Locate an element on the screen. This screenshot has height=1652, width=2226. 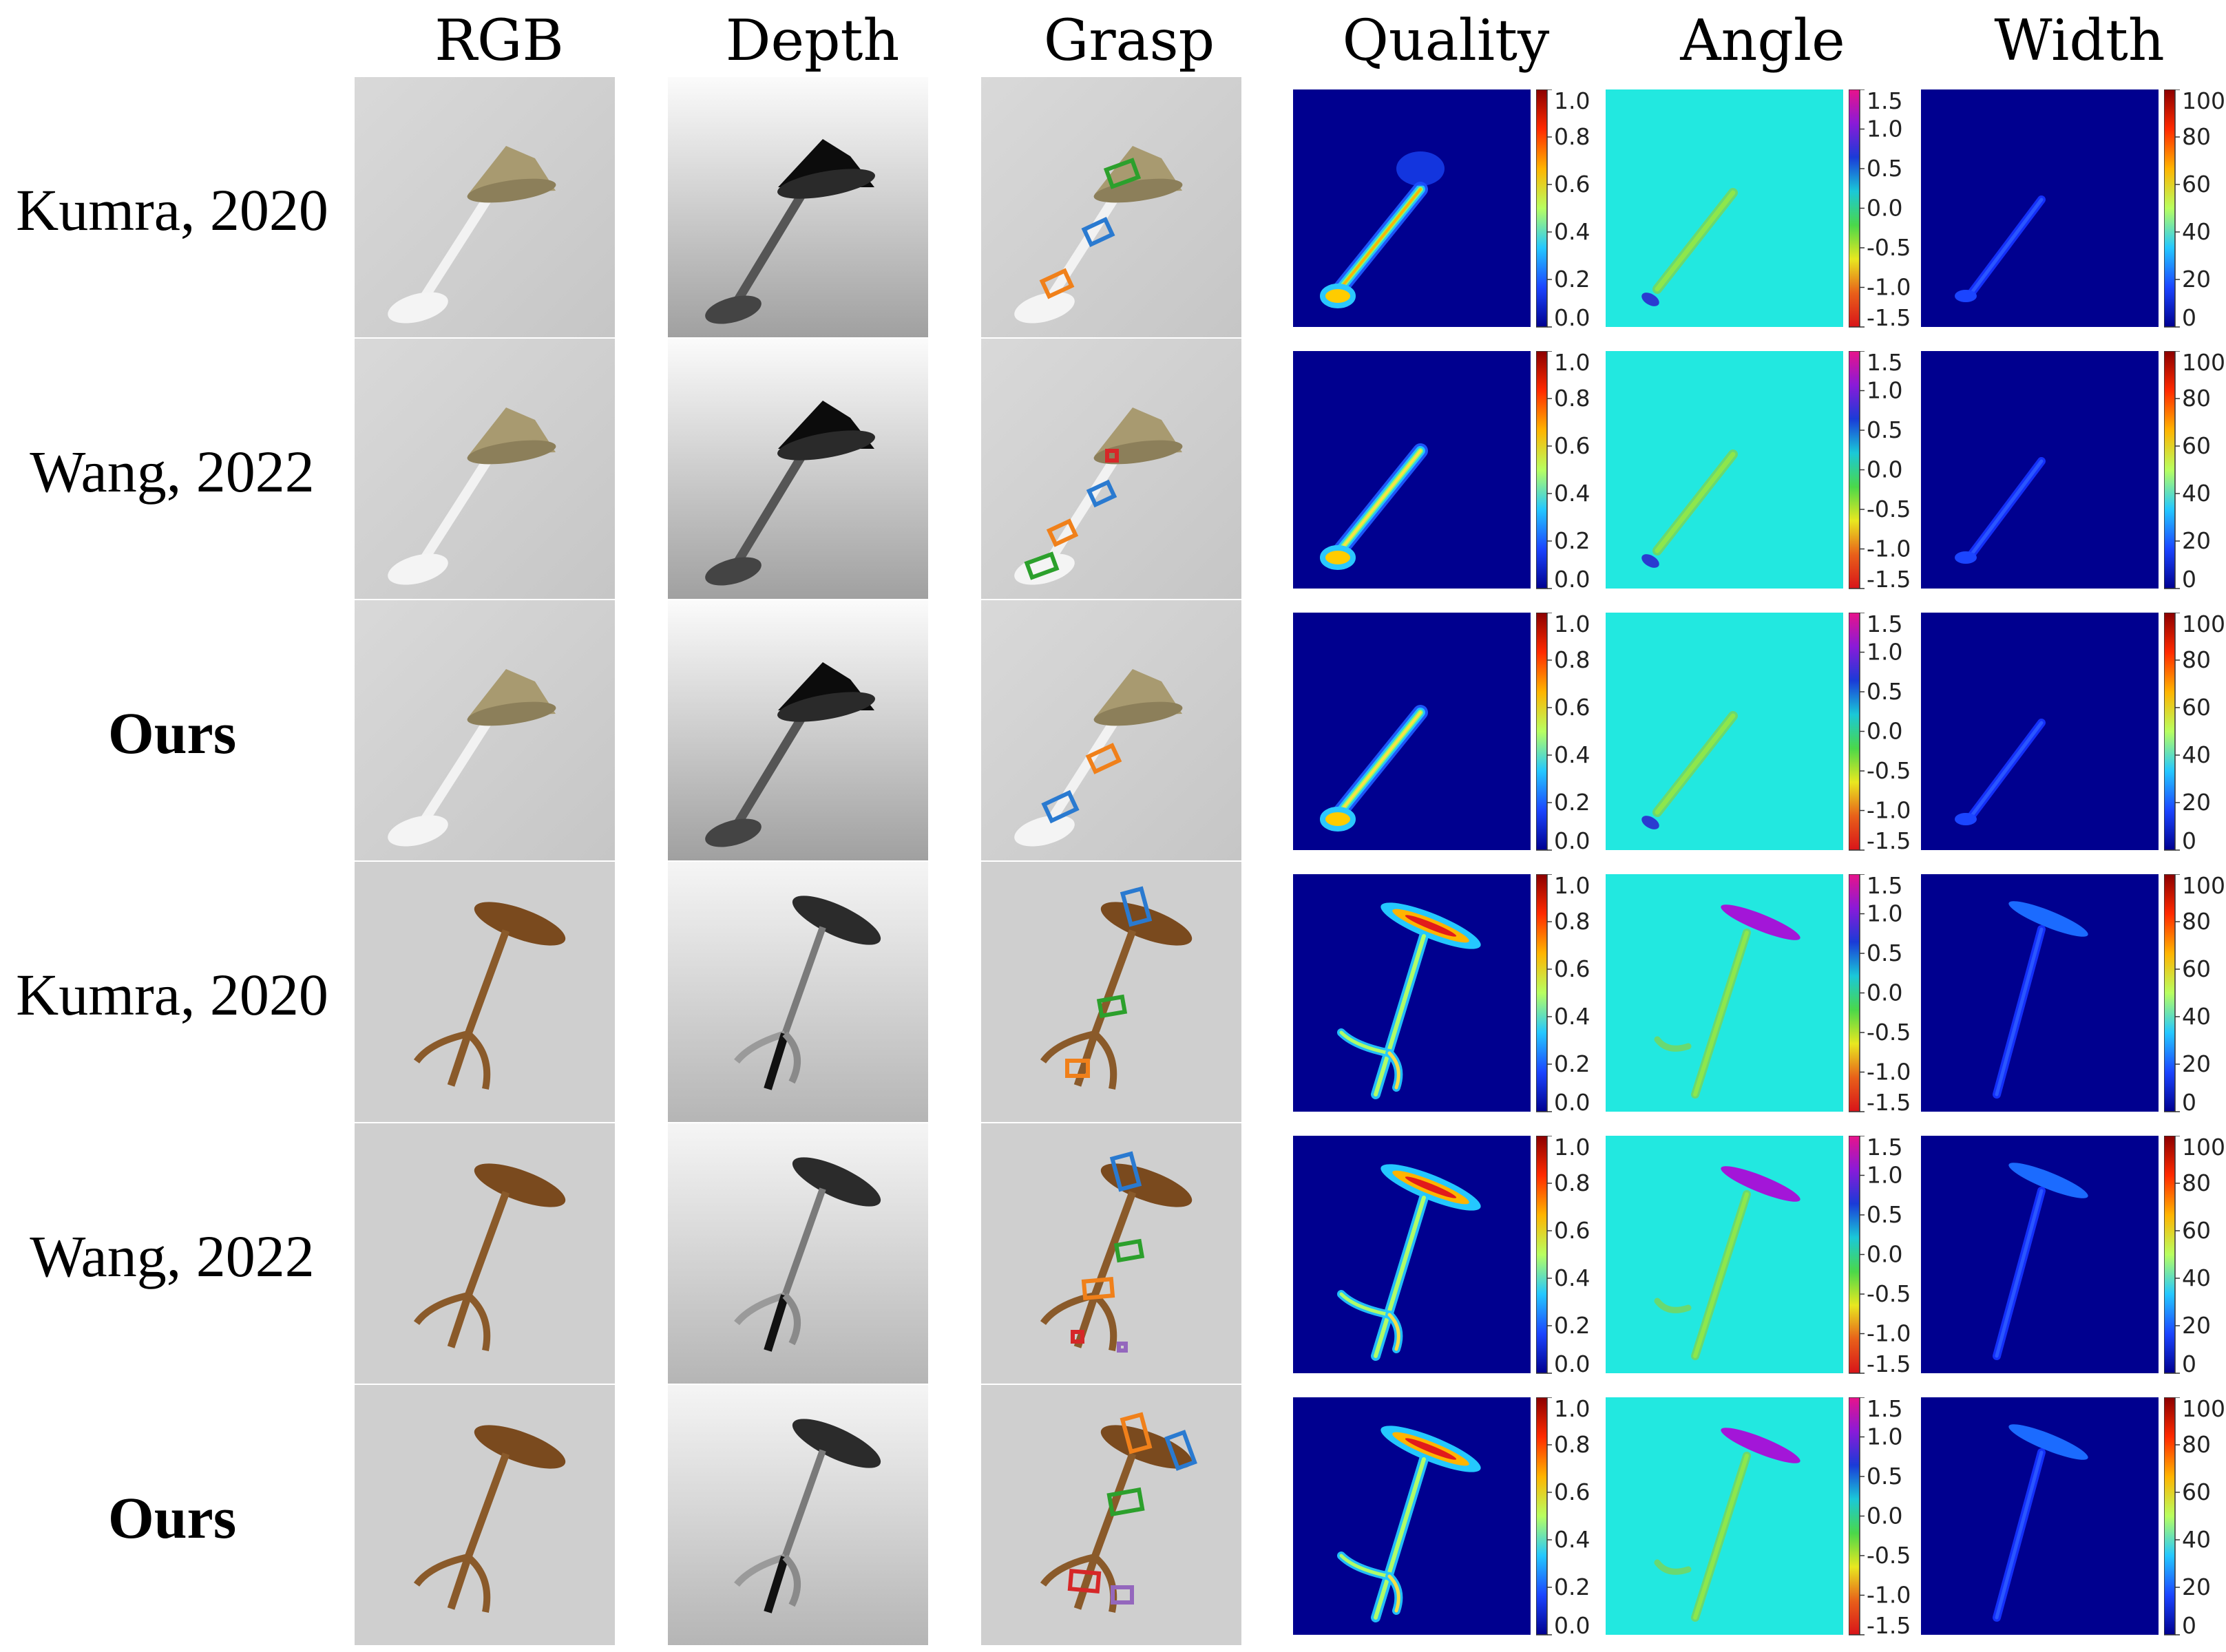
header-width: Width is located at coordinates (2079, 41).